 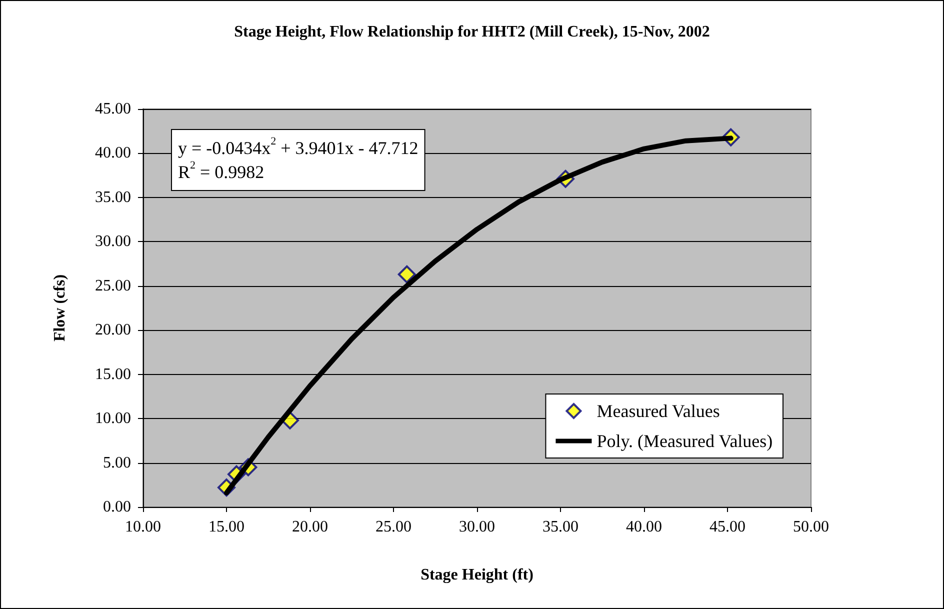 I want to click on legend-label: Poly. (Measured Values), so click(x=684, y=441).